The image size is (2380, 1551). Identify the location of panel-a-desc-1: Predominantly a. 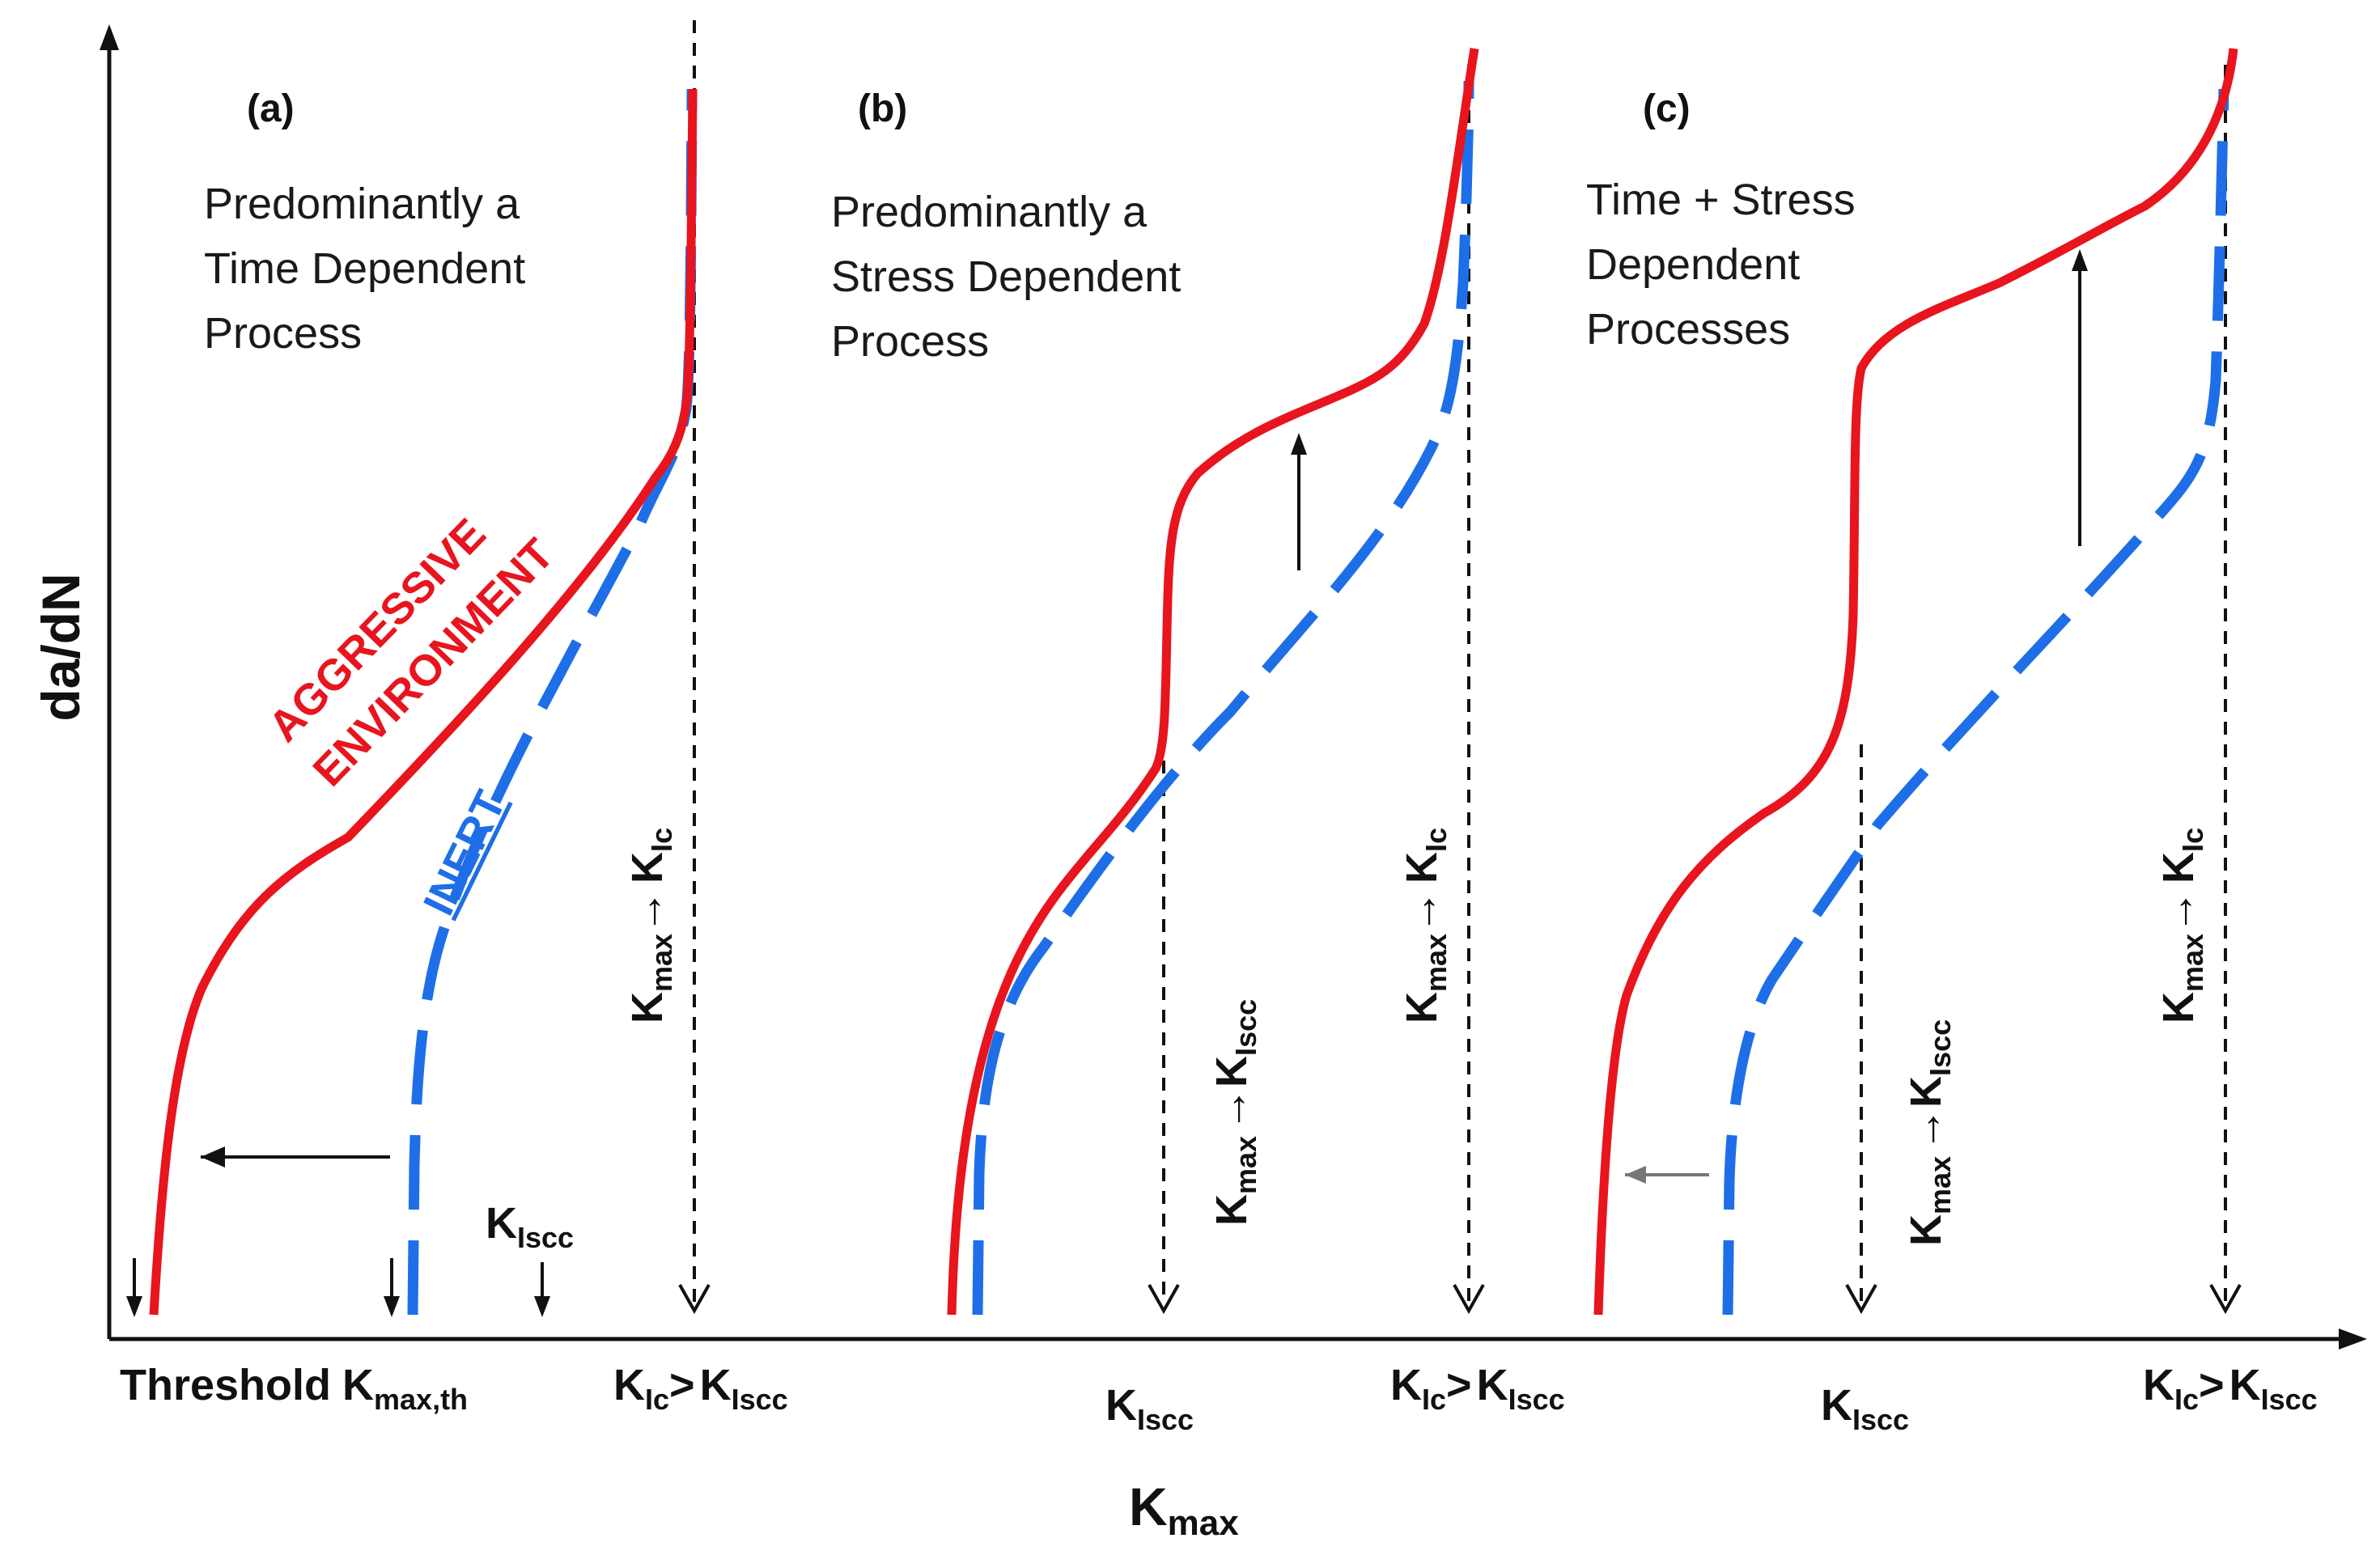
(362, 204).